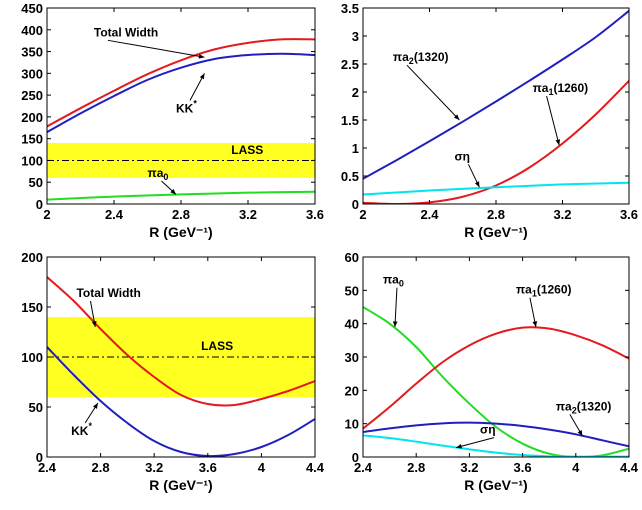 The image size is (642, 510). What do you see at coordinates (350, 64) in the screenshot?
I see `y-tick-label: 2.5` at bounding box center [350, 64].